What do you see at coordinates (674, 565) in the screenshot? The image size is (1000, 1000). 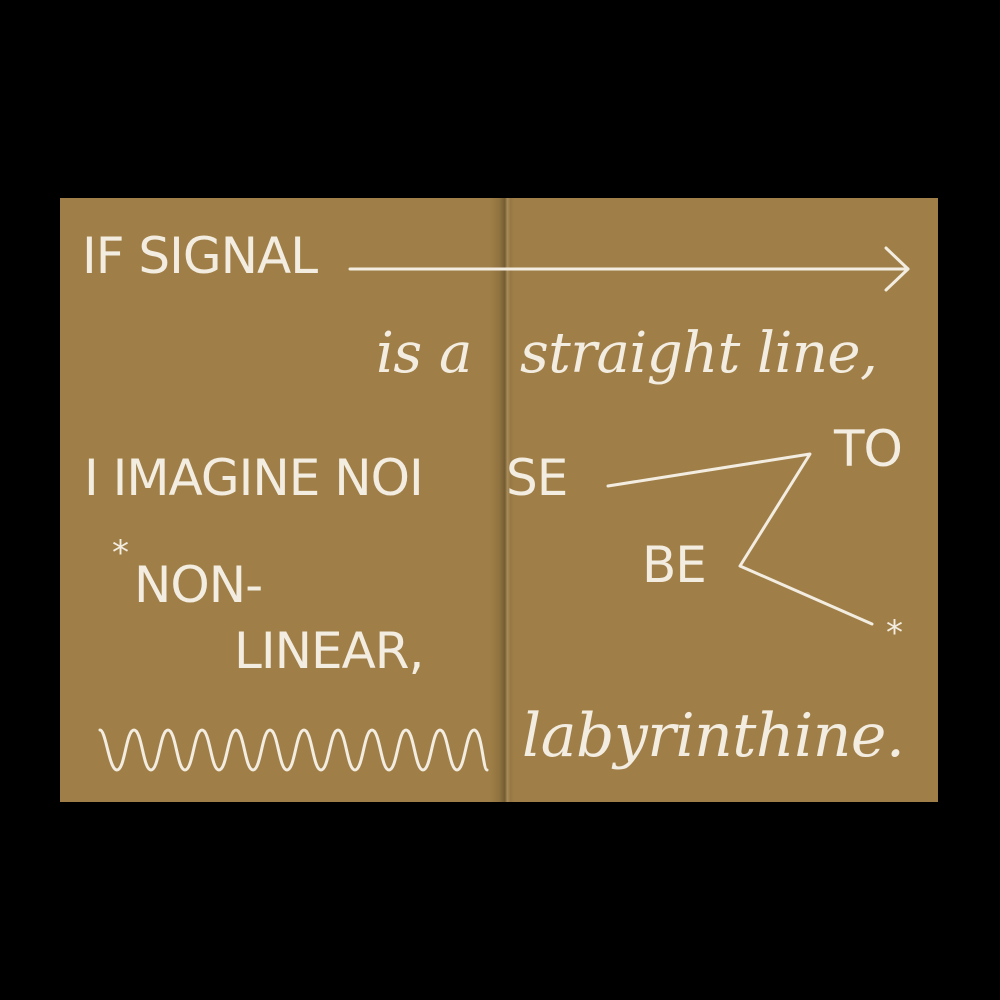 I see `text-be: BE` at bounding box center [674, 565].